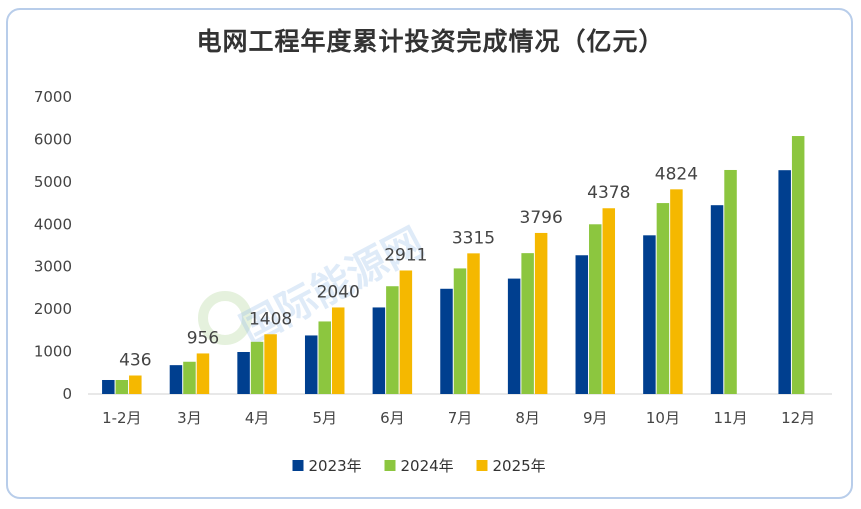 Image resolution: width=861 pixels, height=509 pixels. Describe the element at coordinates (67, 394) in the screenshot. I see `y-tick-label: 0` at that location.